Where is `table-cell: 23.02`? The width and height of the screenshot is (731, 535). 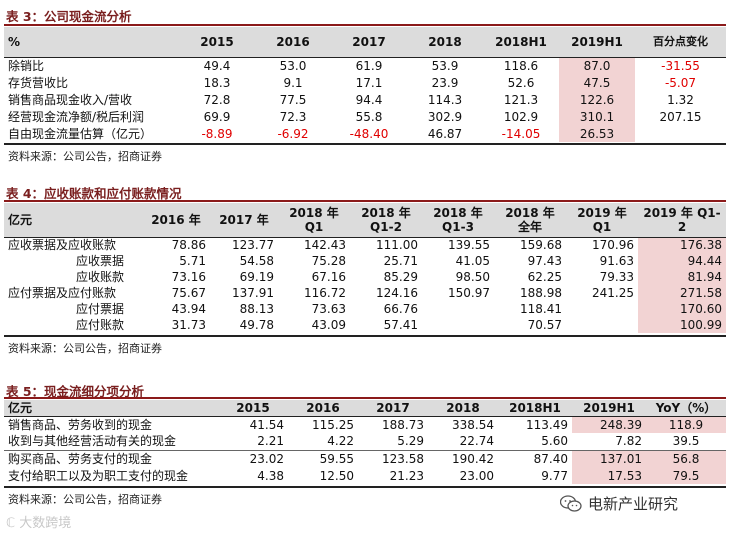
table-cell: 23.02 is located at coordinates (253, 458).